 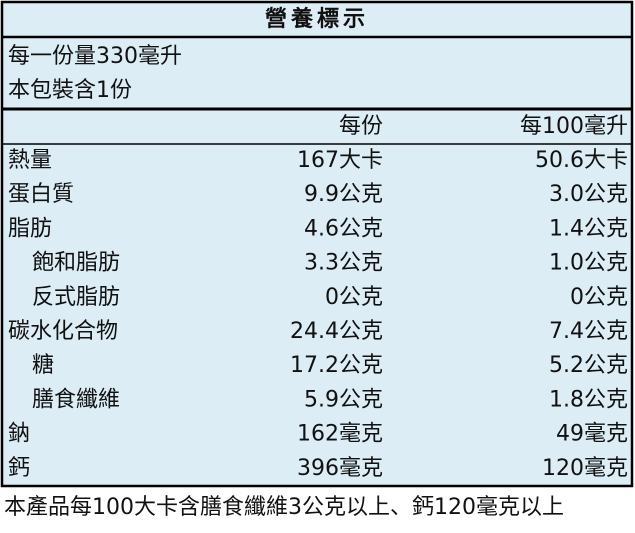 I want to click on per-100ml: 5.2公克, so click(x=588, y=365).